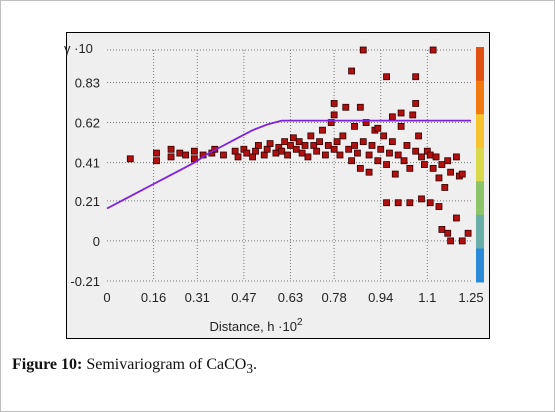  Describe the element at coordinates (166, 364) in the screenshot. I see `caption-text: Semivariogram of CaCO` at that location.